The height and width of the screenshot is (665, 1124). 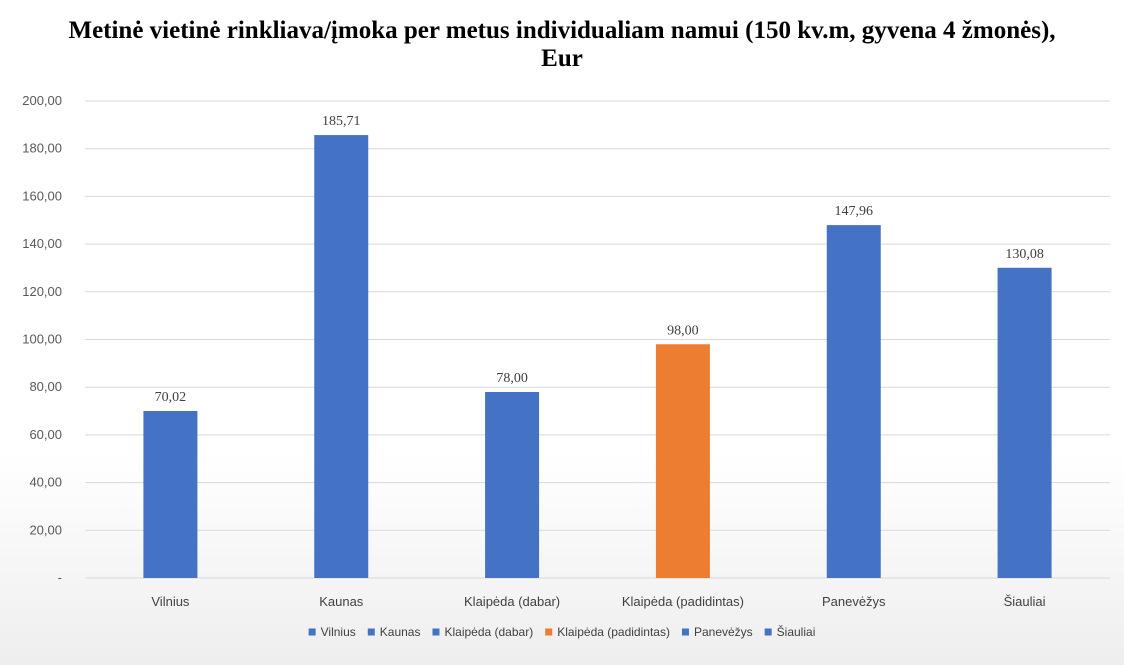 What do you see at coordinates (171, 397) in the screenshot?
I see `data-label: 70,02` at bounding box center [171, 397].